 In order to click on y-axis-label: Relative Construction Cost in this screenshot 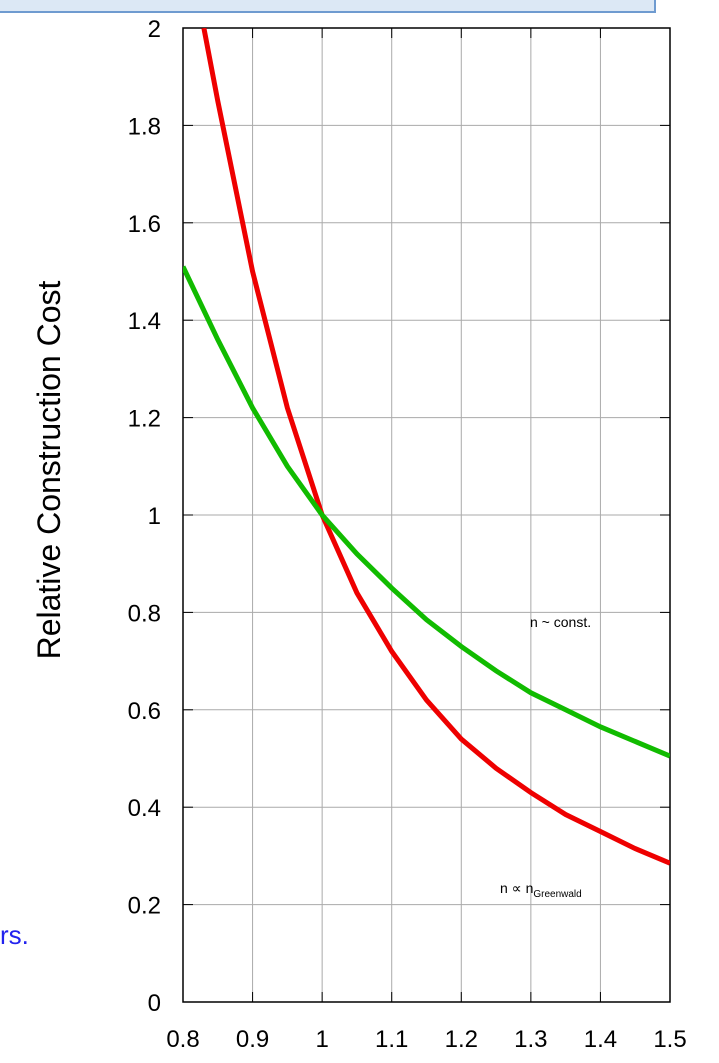, I will do `click(49, 469)`.